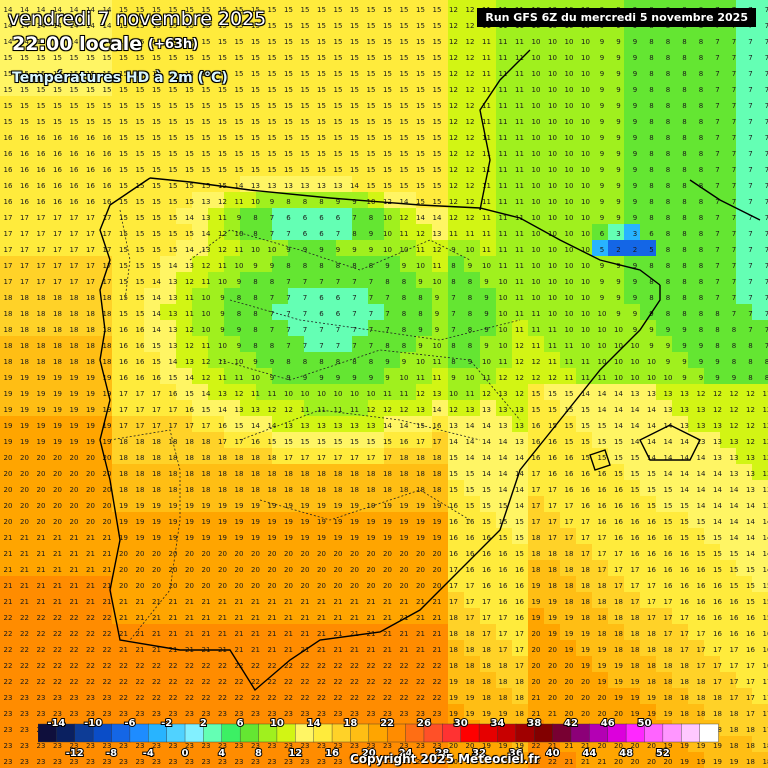 The height and width of the screenshot is (768, 768). What do you see at coordinates (321, 298) in the screenshot?
I see `grid-value: 6` at bounding box center [321, 298].